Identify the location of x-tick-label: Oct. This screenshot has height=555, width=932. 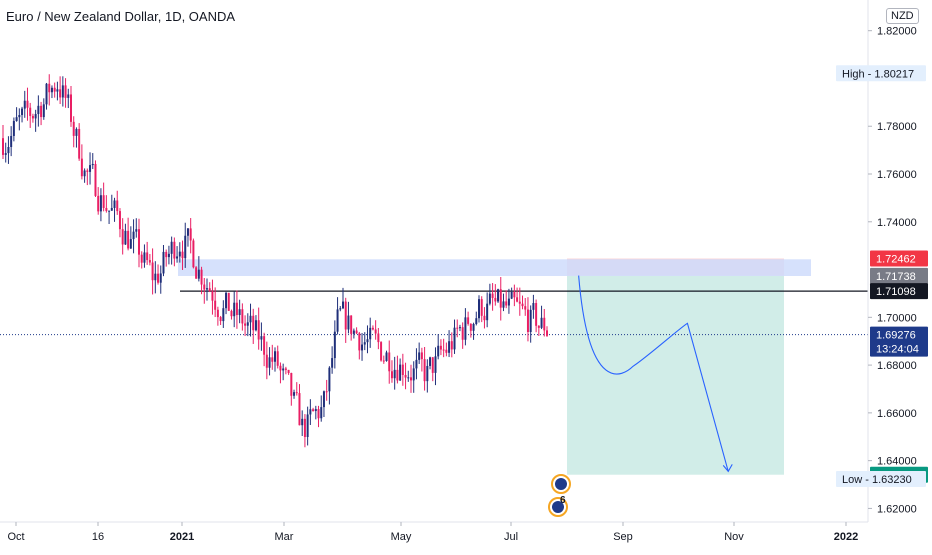
(15, 537).